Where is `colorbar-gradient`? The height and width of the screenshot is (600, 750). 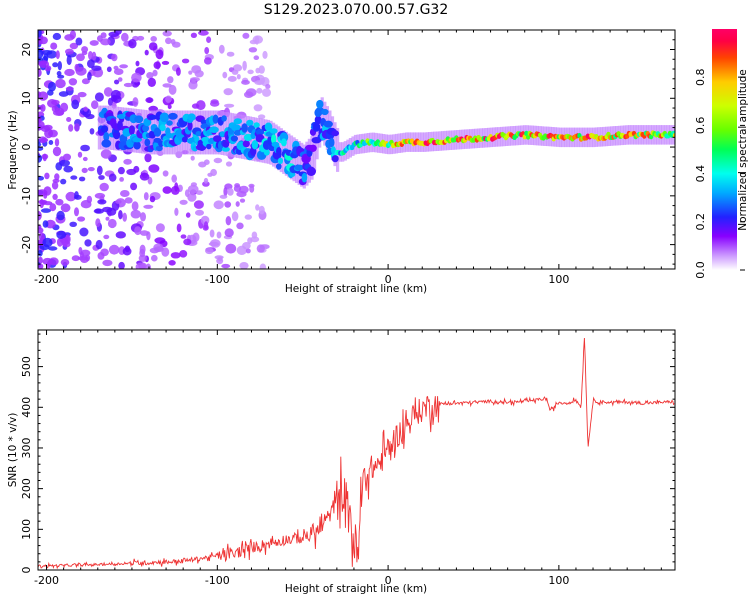
colorbar-gradient is located at coordinates (724, 149).